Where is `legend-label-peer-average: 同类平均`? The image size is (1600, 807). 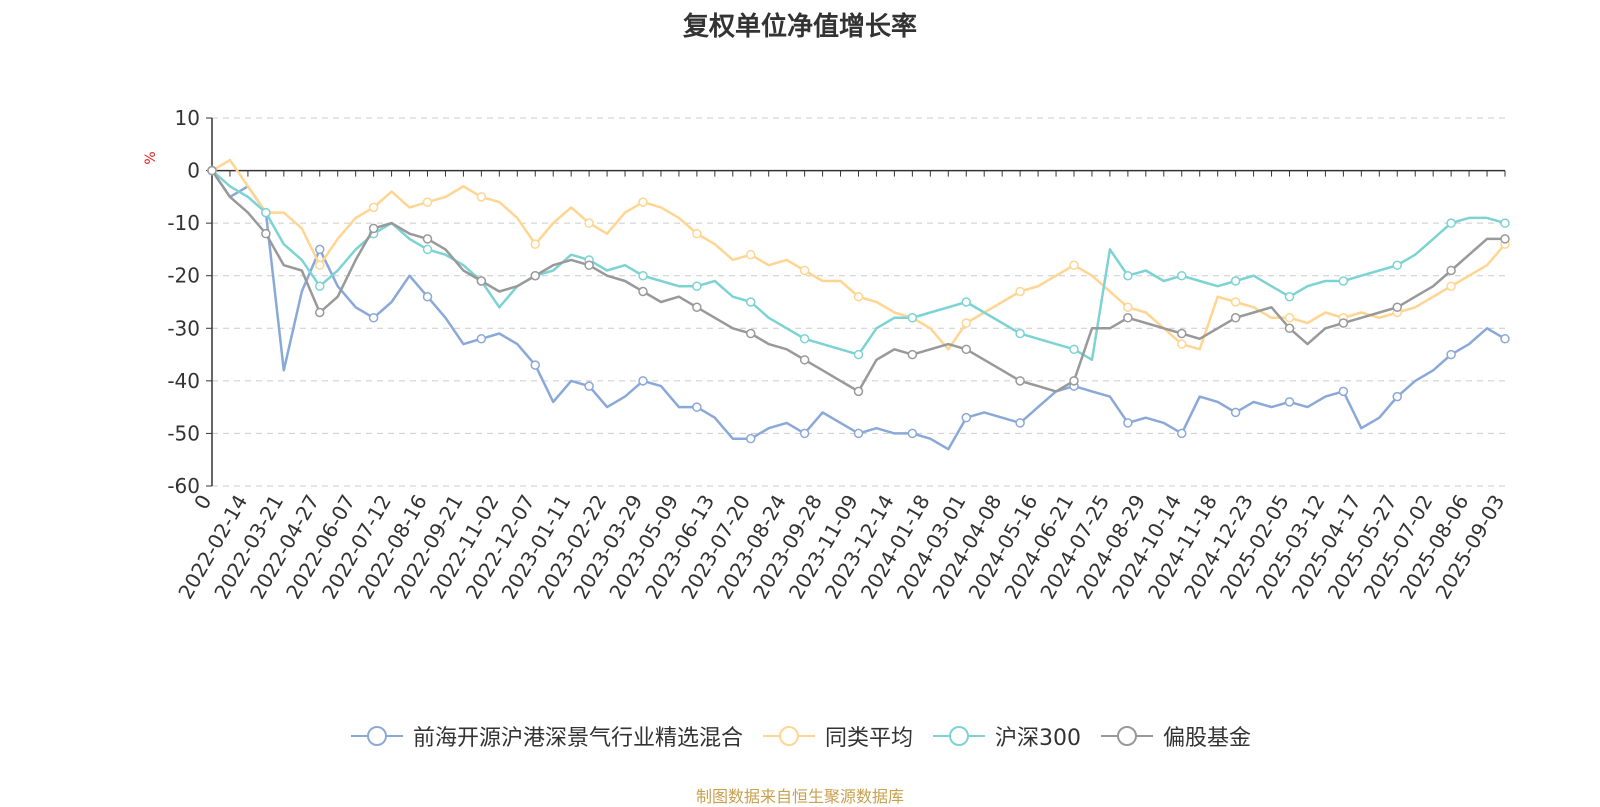
legend-label-peer-average: 同类平均 is located at coordinates (868, 738).